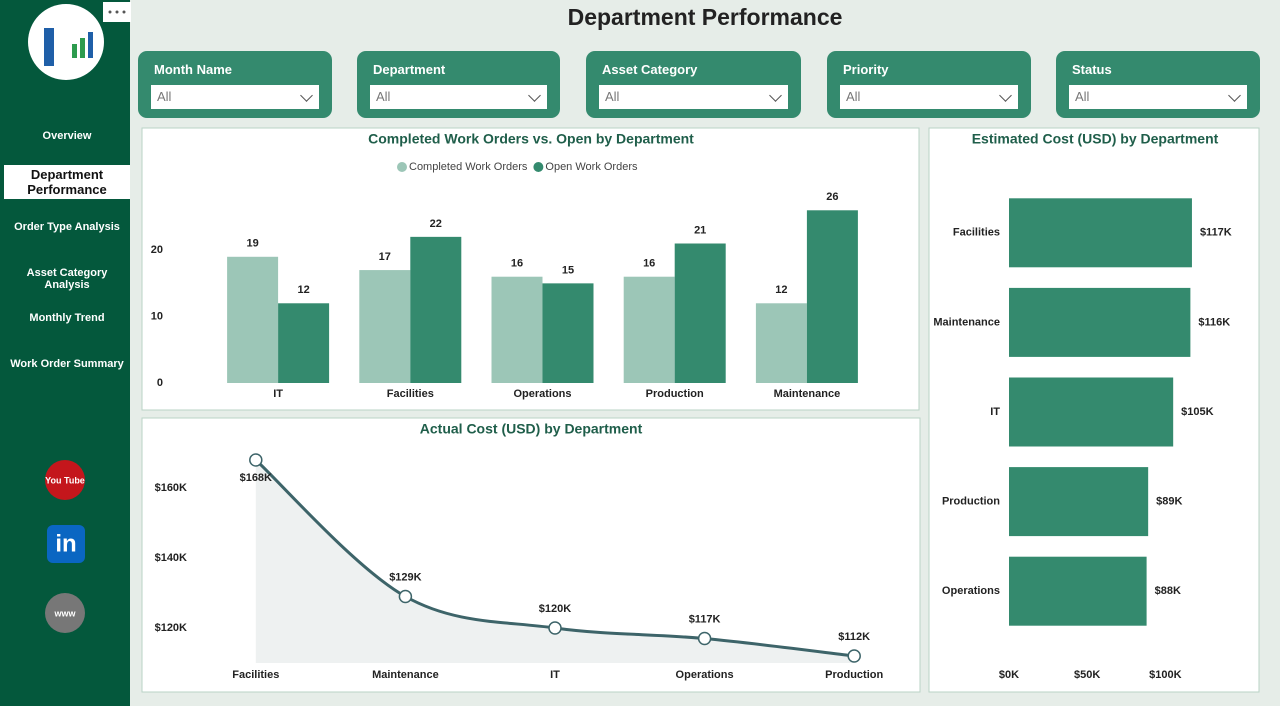 Image resolution: width=1280 pixels, height=706 pixels. I want to click on nav-item: Asset Category Analysis, so click(67, 279).